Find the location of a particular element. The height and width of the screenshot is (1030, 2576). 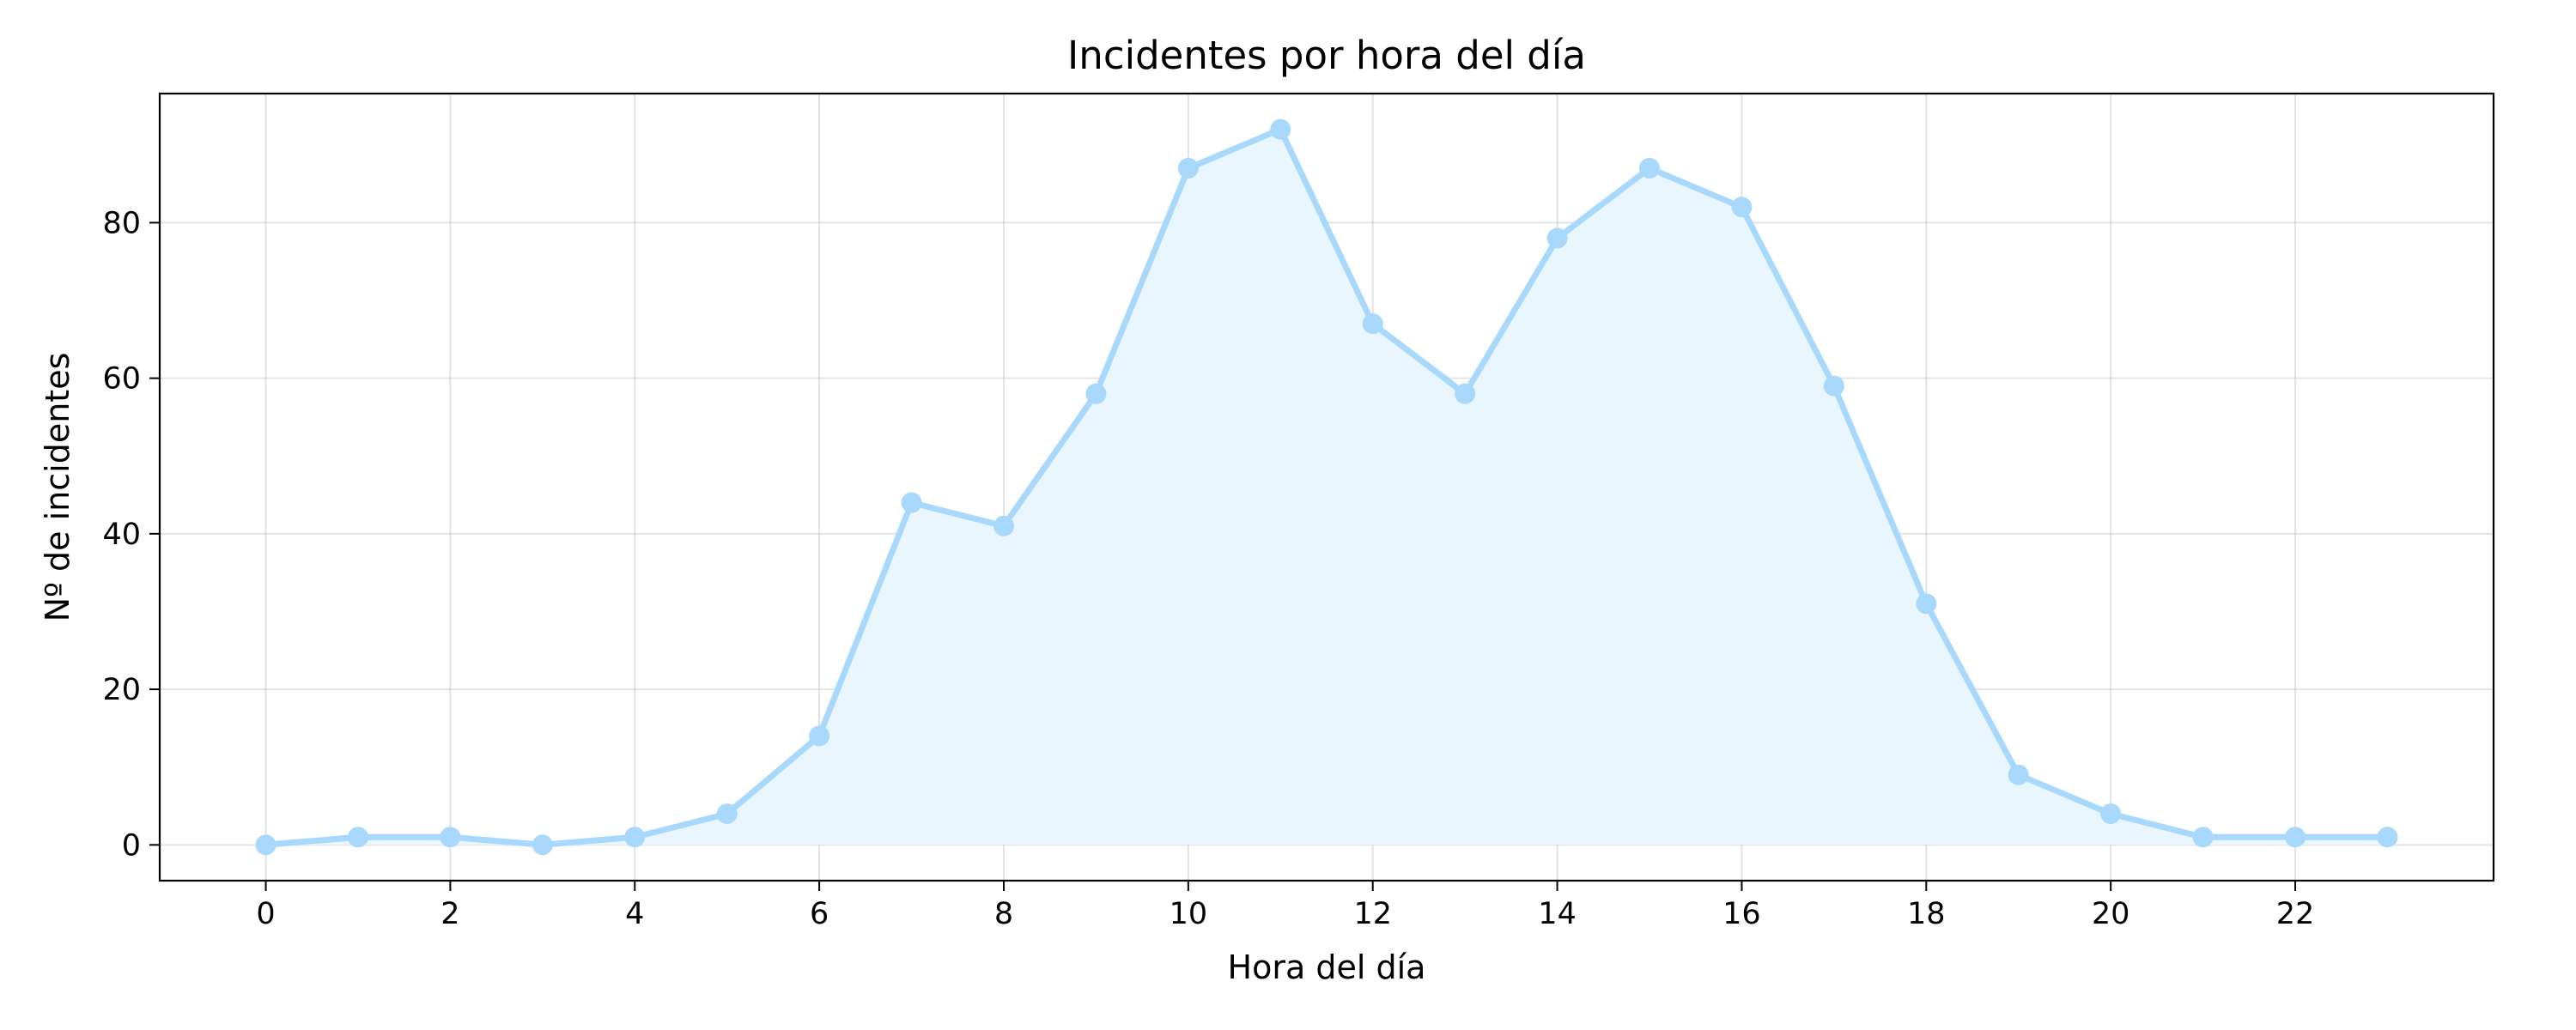

x-tick-label: 6 is located at coordinates (819, 914).